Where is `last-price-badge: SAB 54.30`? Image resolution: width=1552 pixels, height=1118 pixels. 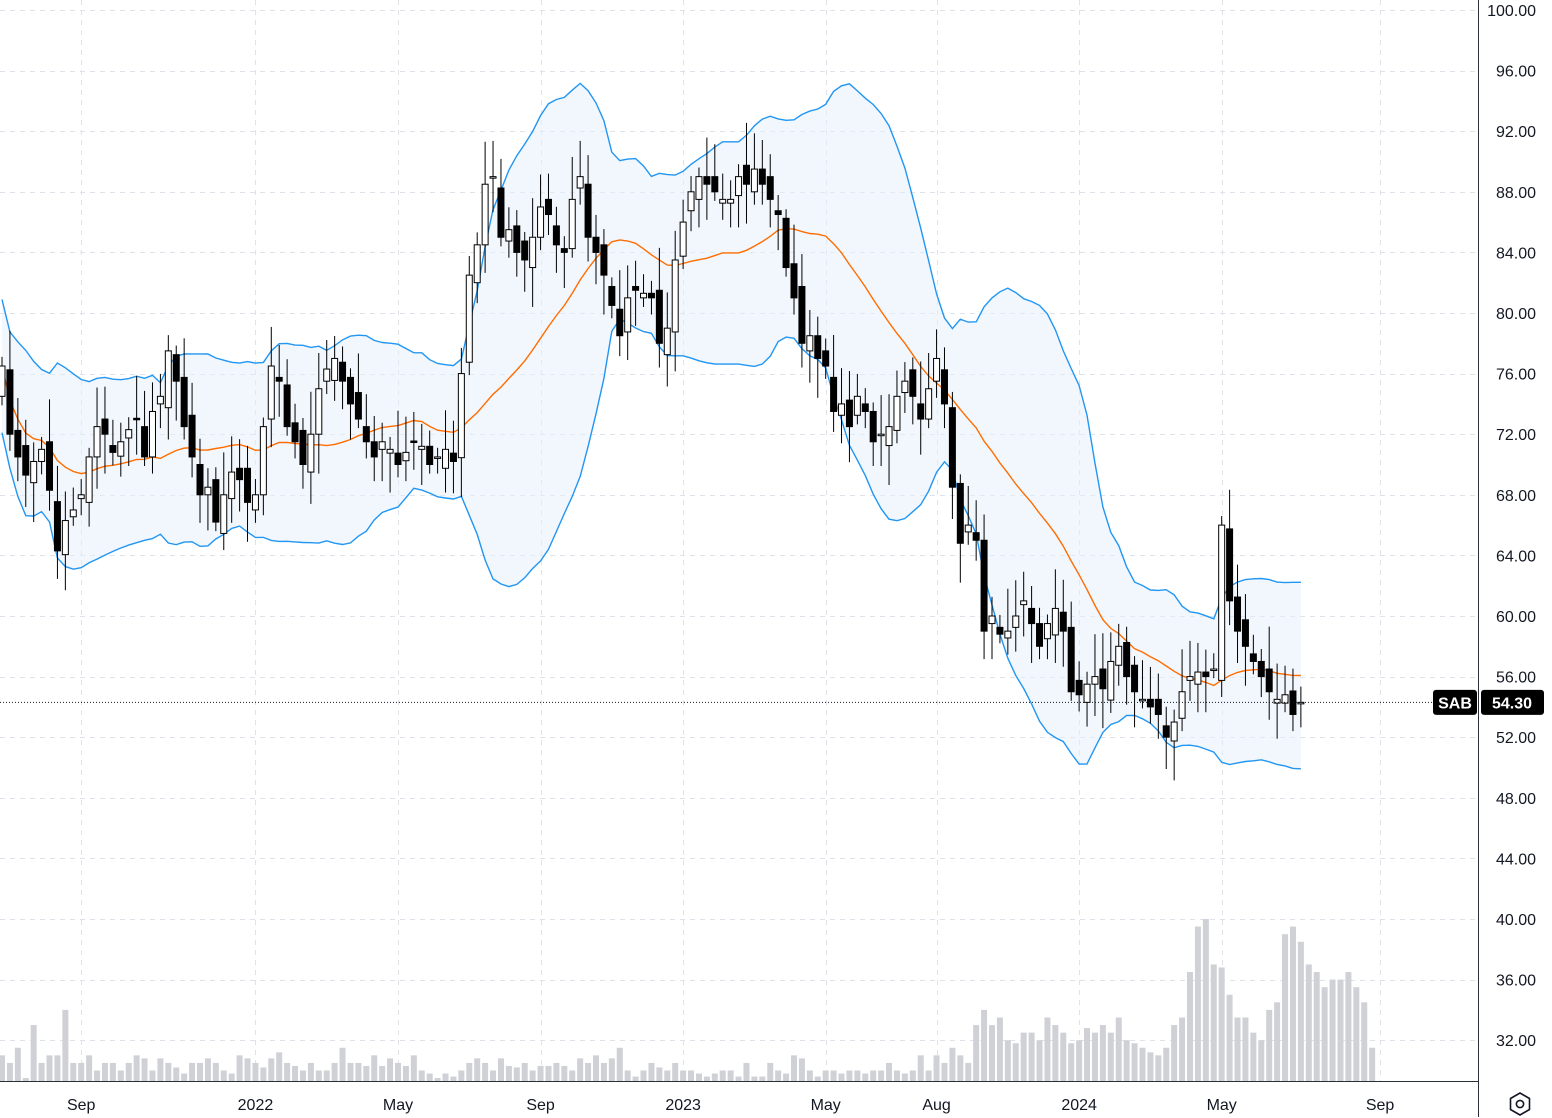 last-price-badge: SAB 54.30 is located at coordinates (1488, 702).